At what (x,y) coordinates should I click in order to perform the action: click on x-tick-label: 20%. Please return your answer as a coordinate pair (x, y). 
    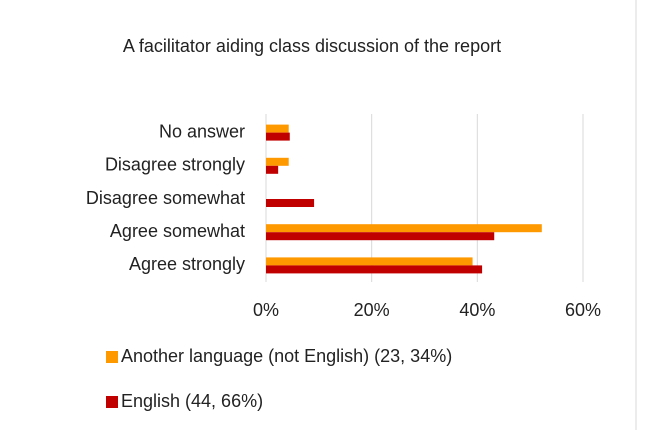
    Looking at the image, I should click on (372, 310).